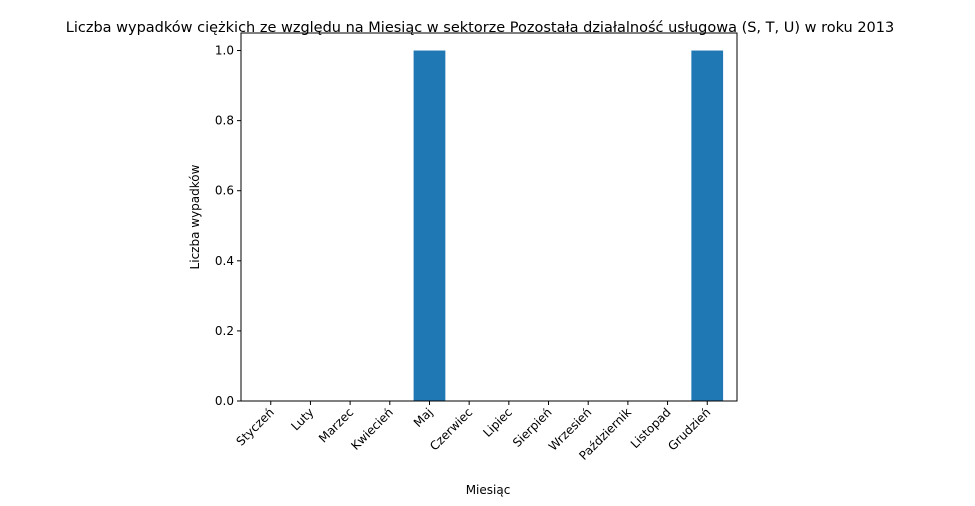 This screenshot has height=506, width=975. Describe the element at coordinates (224, 261) in the screenshot. I see `y-tick-label: 0.4` at that location.